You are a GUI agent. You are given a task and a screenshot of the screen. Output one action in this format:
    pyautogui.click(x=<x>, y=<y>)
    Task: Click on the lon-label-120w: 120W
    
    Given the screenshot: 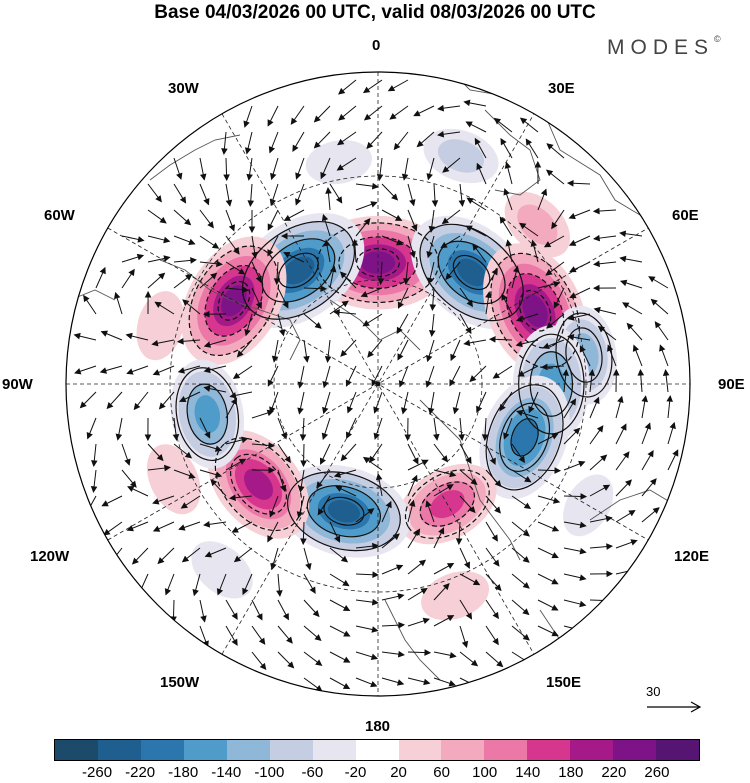 What is the action you would take?
    pyautogui.click(x=50, y=556)
    